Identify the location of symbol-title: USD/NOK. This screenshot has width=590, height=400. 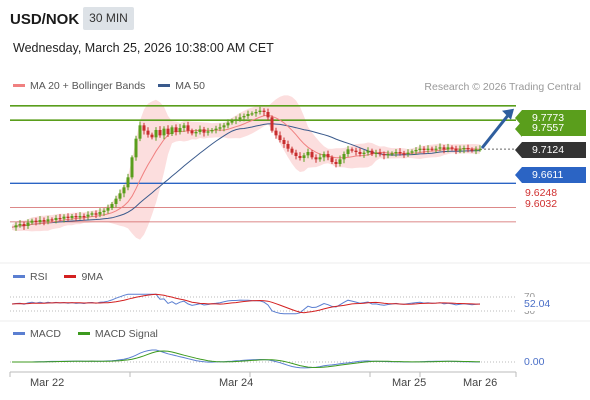
(45, 19).